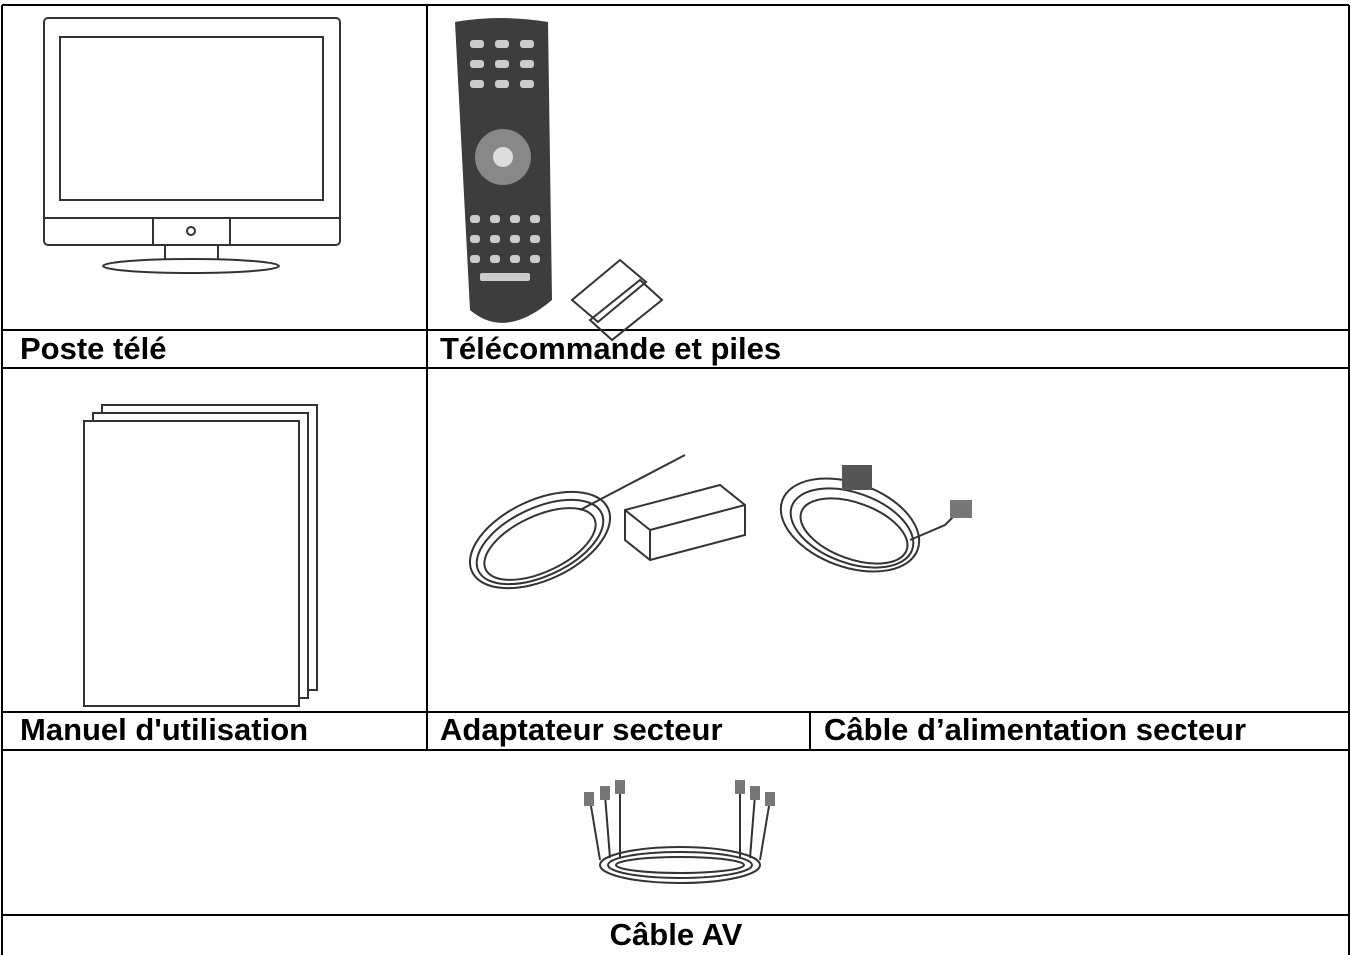  I want to click on tv-illustration, so click(192, 145).